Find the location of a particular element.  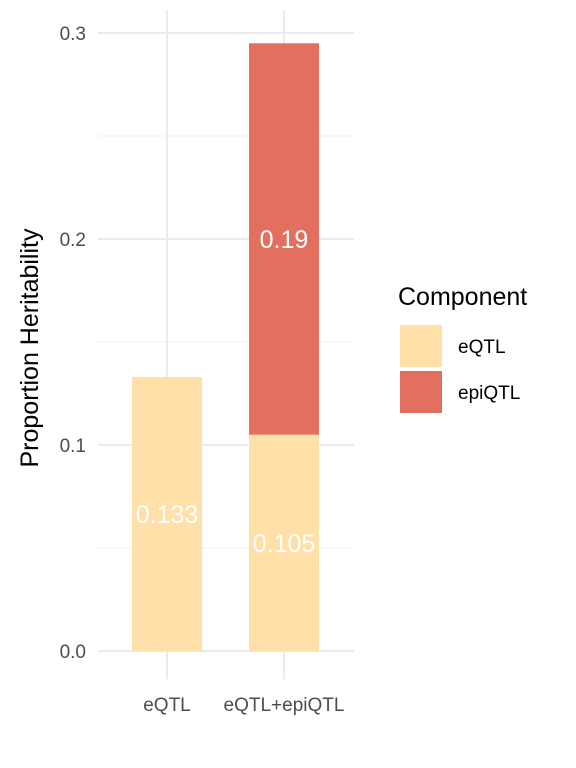

y-tick-labels: 0.0 0.1 0.2 0.3 is located at coordinates (73, 343).